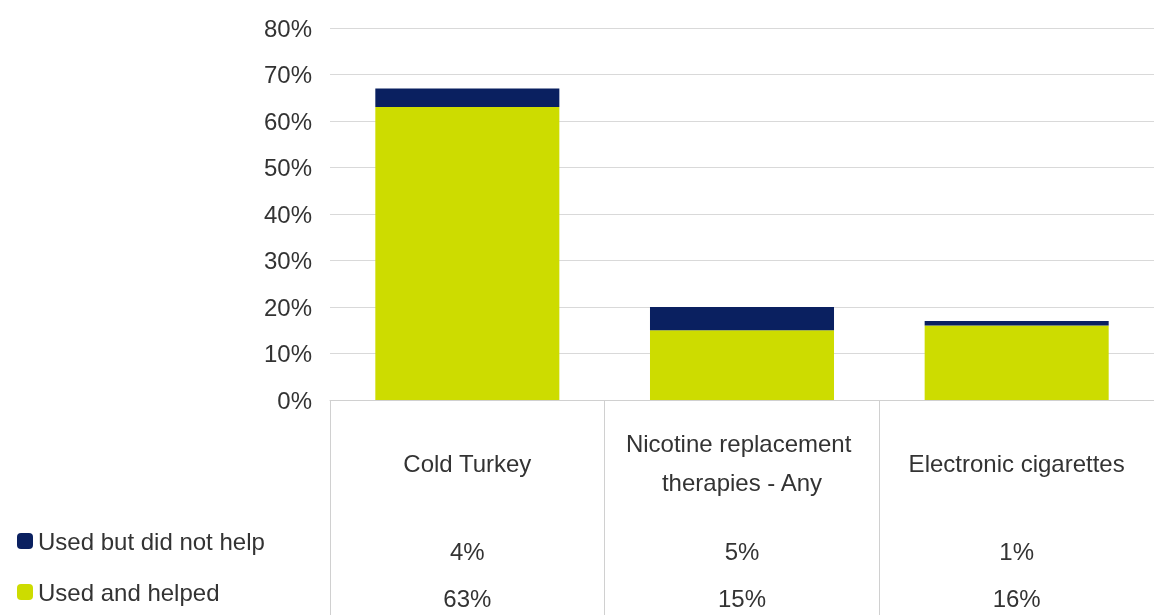 Image resolution: width=1154 pixels, height=615 pixels. Describe the element at coordinates (287, 28) in the screenshot. I see `y-tick-label: 80%` at that location.